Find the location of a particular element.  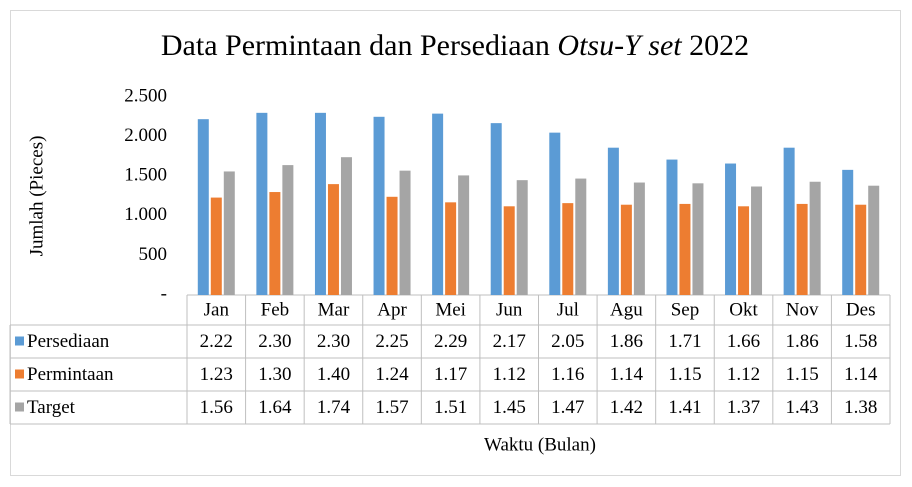

x-tick-label: Apr is located at coordinates (392, 309).